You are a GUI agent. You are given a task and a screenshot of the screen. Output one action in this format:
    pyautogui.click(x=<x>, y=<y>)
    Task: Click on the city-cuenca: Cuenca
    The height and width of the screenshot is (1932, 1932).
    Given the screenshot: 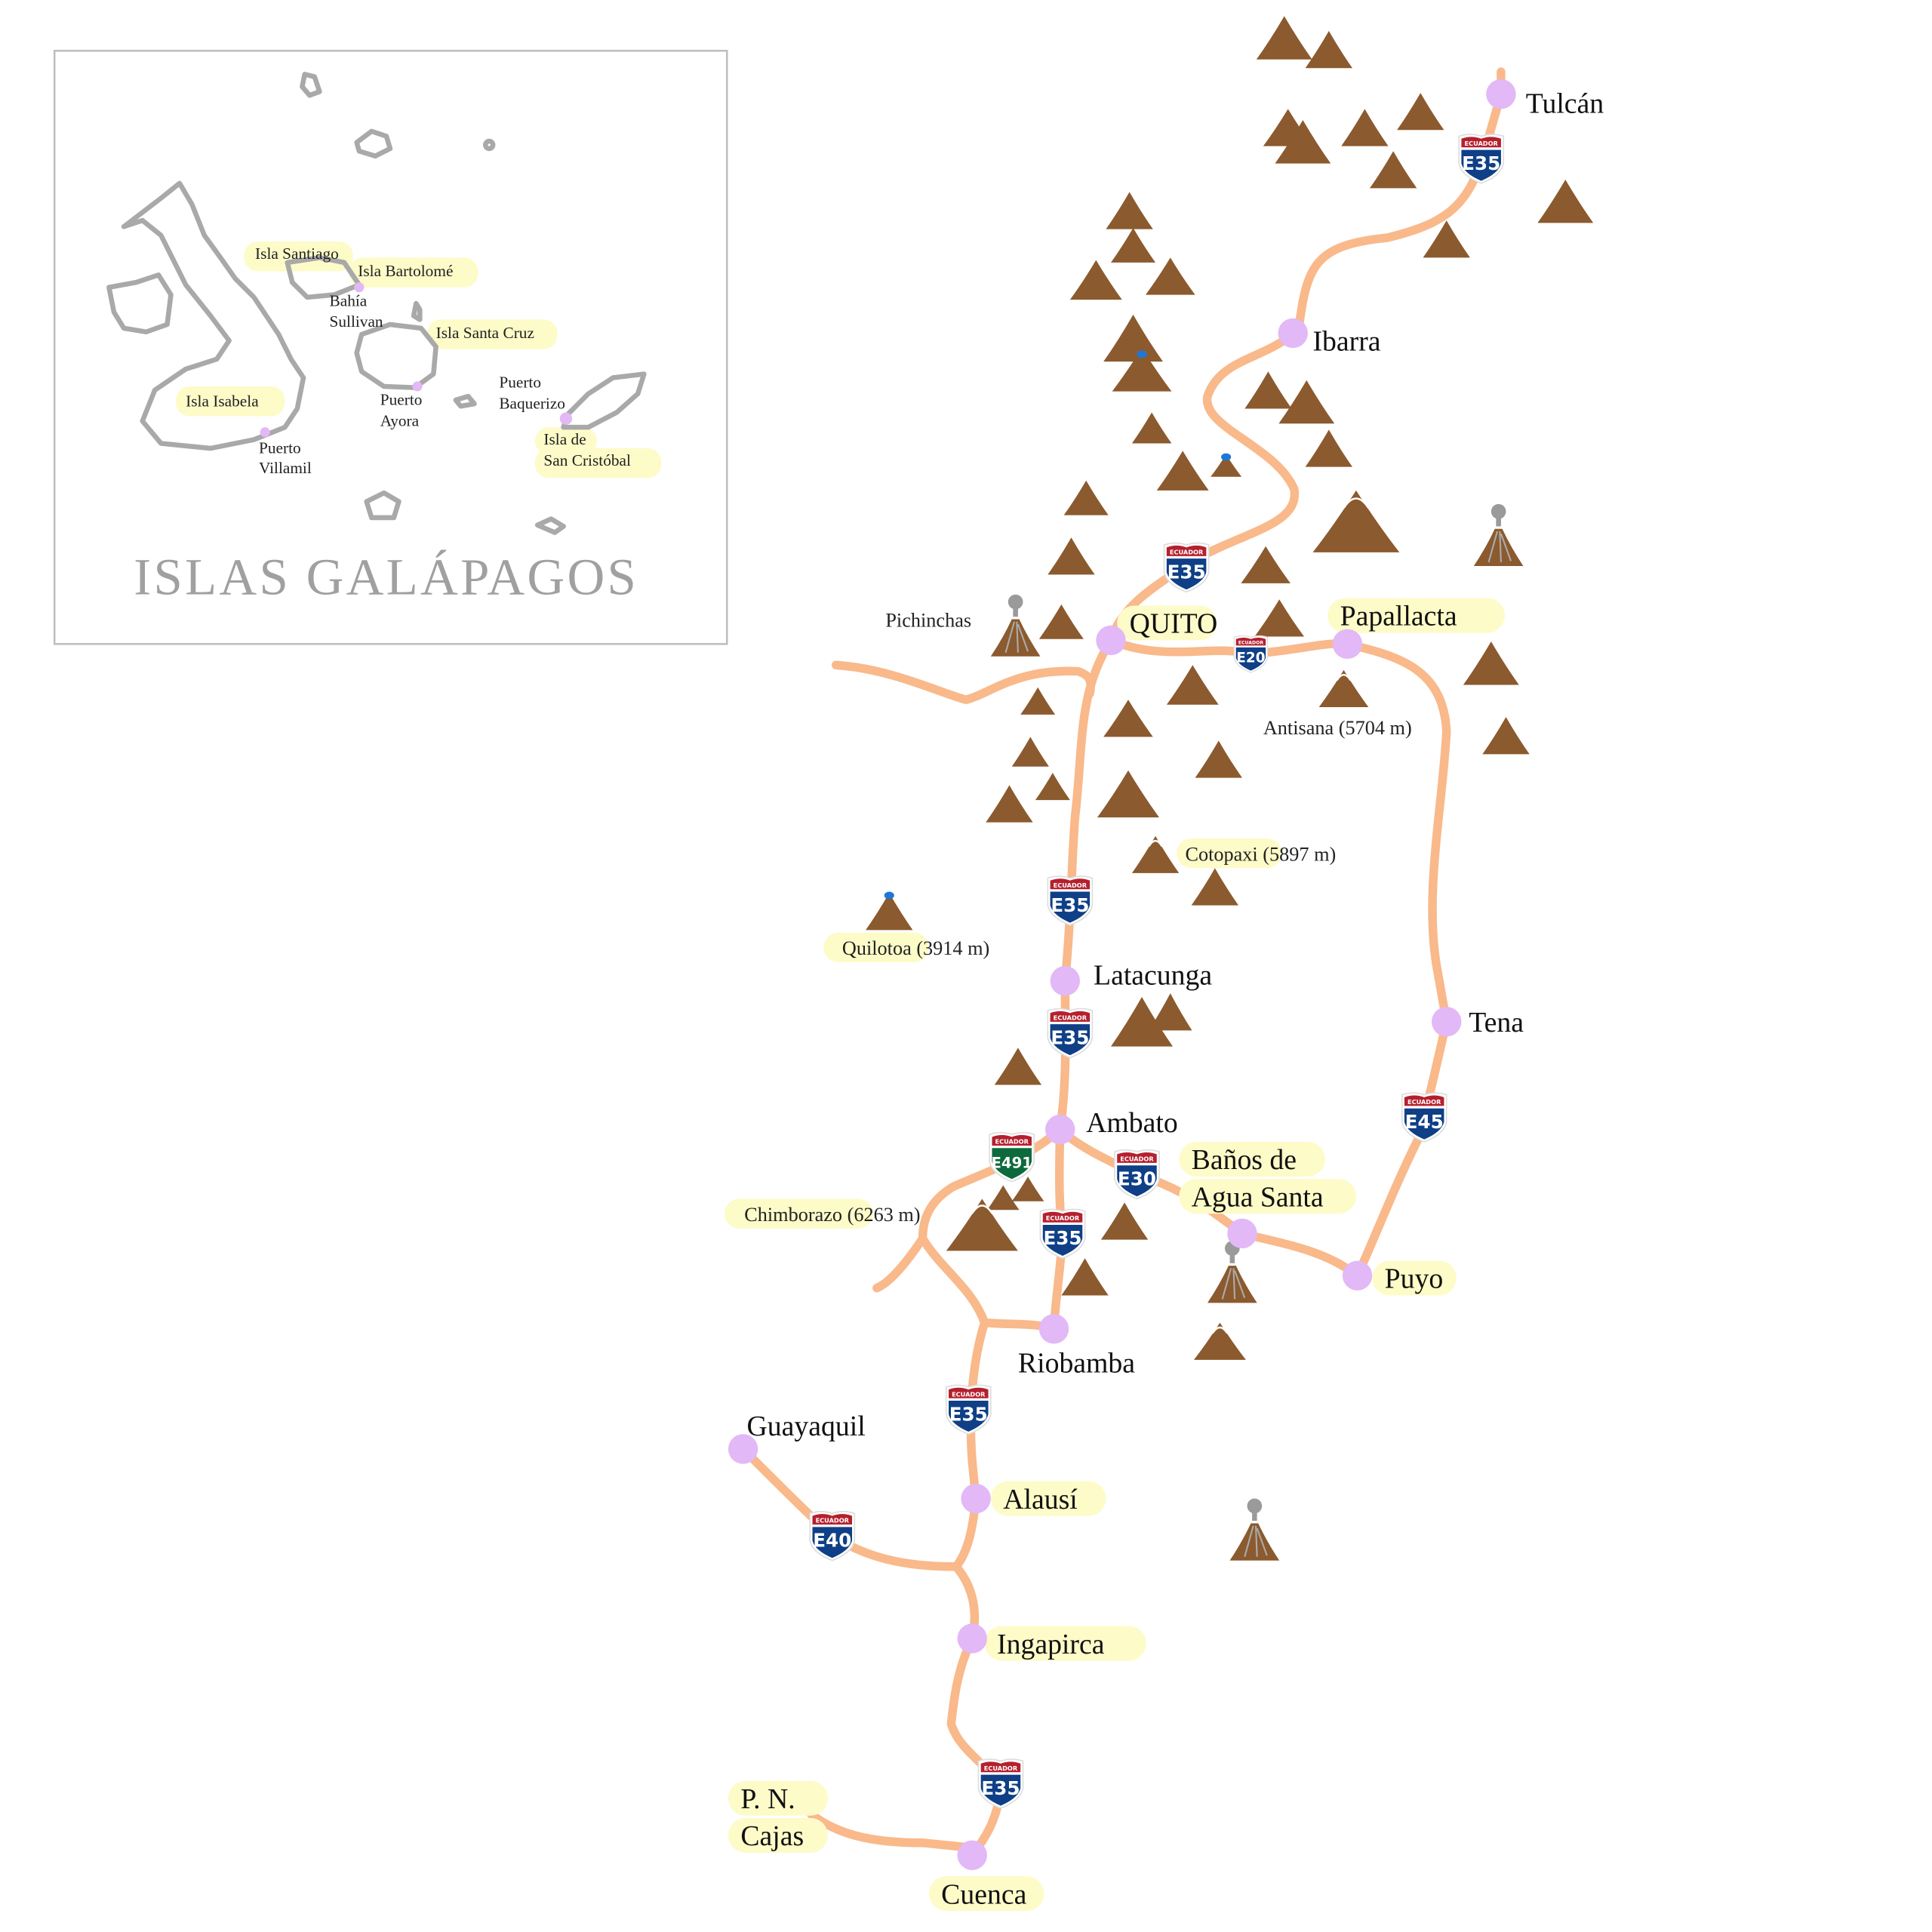 What is the action you would take?
    pyautogui.click(x=986, y=1876)
    